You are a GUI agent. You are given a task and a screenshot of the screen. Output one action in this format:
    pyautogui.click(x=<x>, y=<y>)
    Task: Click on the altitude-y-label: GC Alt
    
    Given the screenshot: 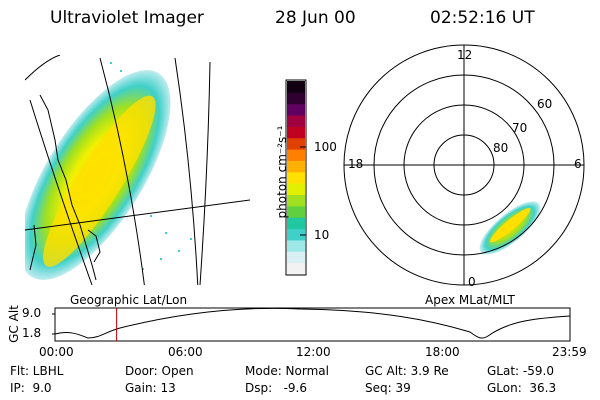 What is the action you would take?
    pyautogui.click(x=14, y=324)
    